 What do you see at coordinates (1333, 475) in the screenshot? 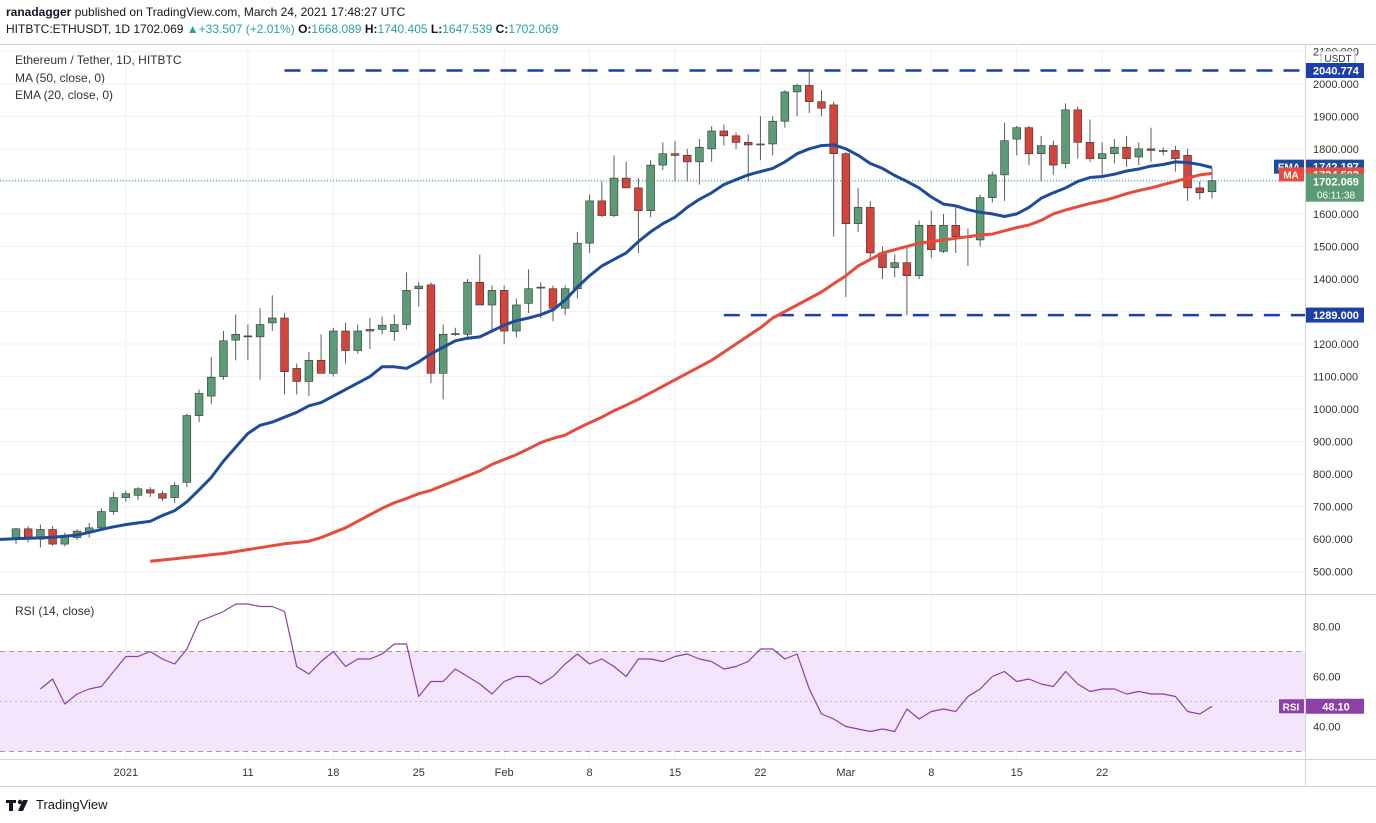
I see `price-tick-label: 800.000` at bounding box center [1333, 475].